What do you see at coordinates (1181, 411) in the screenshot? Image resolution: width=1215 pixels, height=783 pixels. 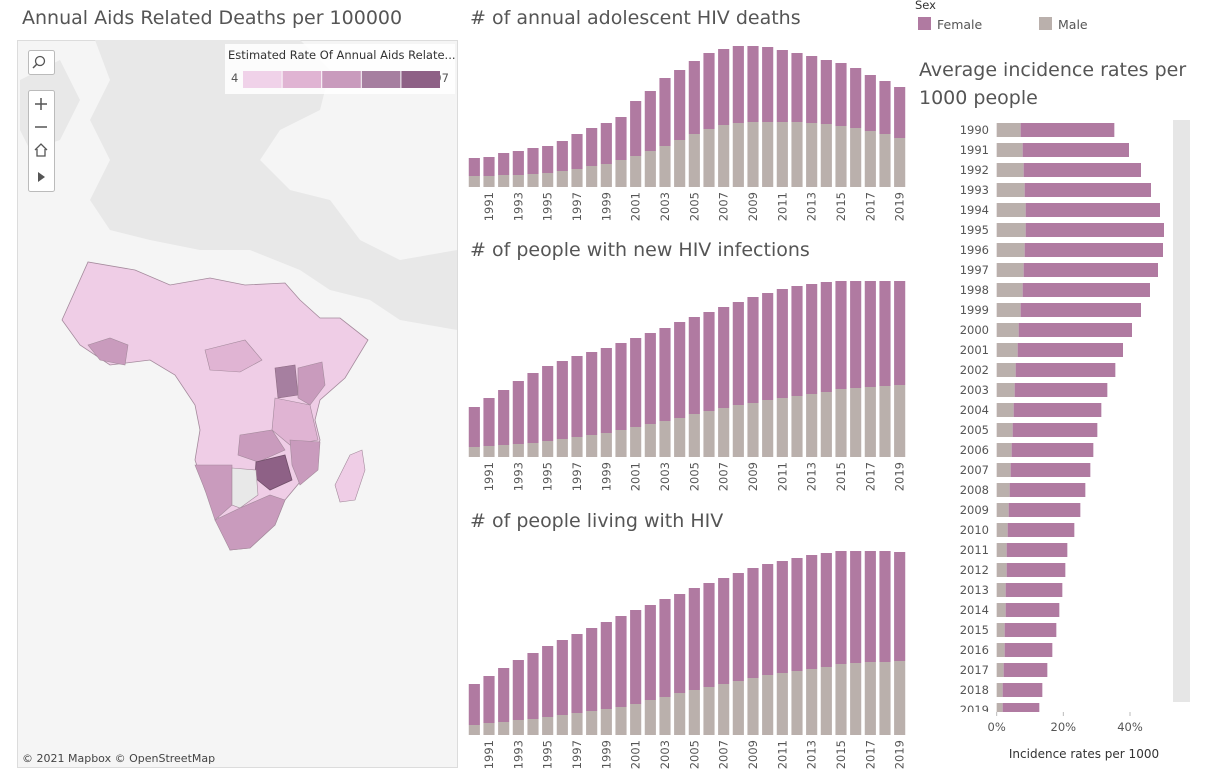 I see `scrollbar` at bounding box center [1181, 411].